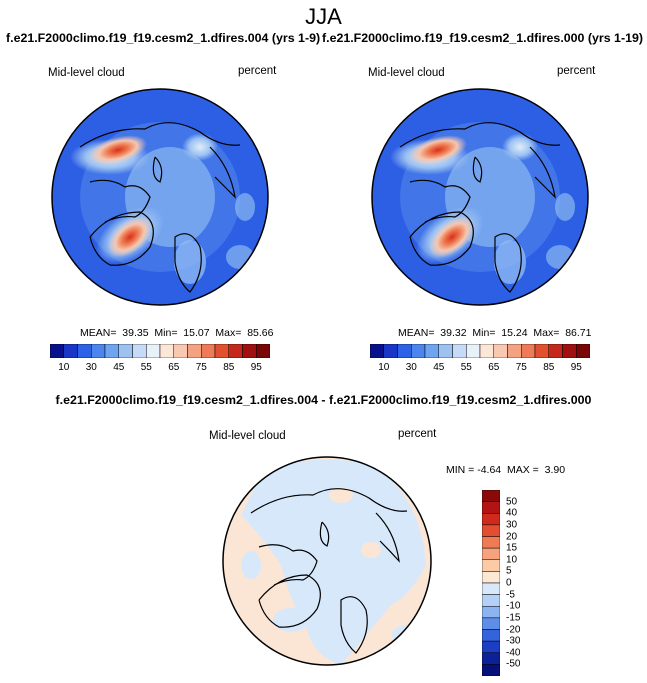  Describe the element at coordinates (509, 571) in the screenshot. I see `colorbar-tick-label: 5` at that location.